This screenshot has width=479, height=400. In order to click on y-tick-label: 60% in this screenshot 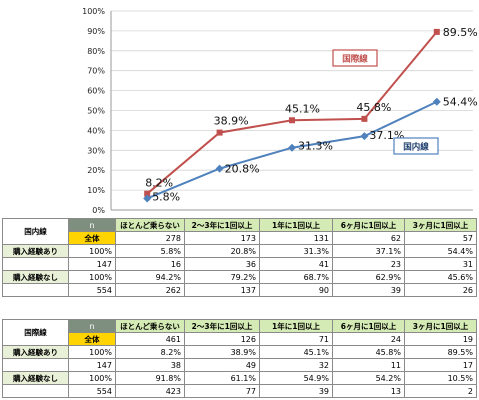, I will do `click(96, 91)`.